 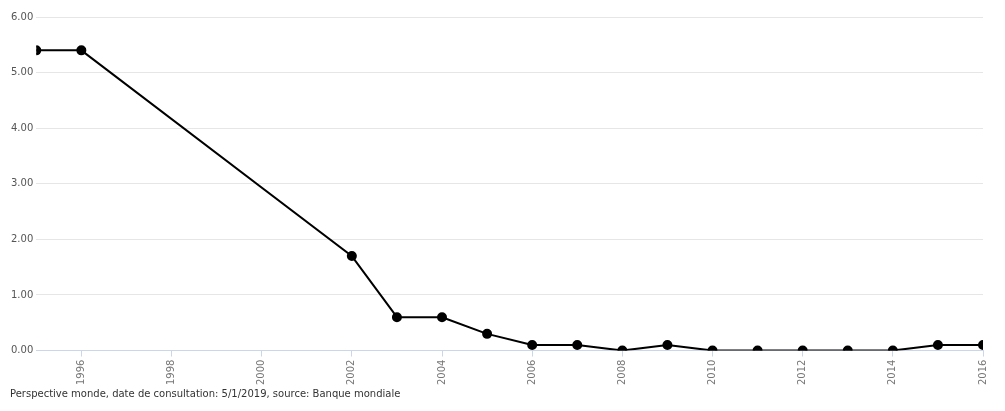 What do you see at coordinates (982, 372) in the screenshot?
I see `x-tick-label: 2016` at bounding box center [982, 372].